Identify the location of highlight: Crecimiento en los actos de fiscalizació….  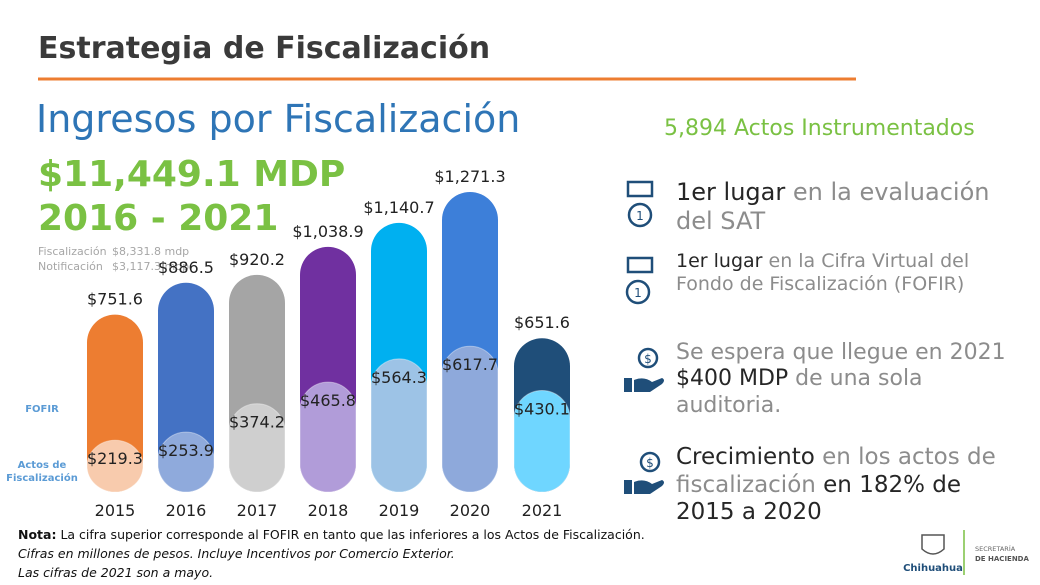
(846, 485).